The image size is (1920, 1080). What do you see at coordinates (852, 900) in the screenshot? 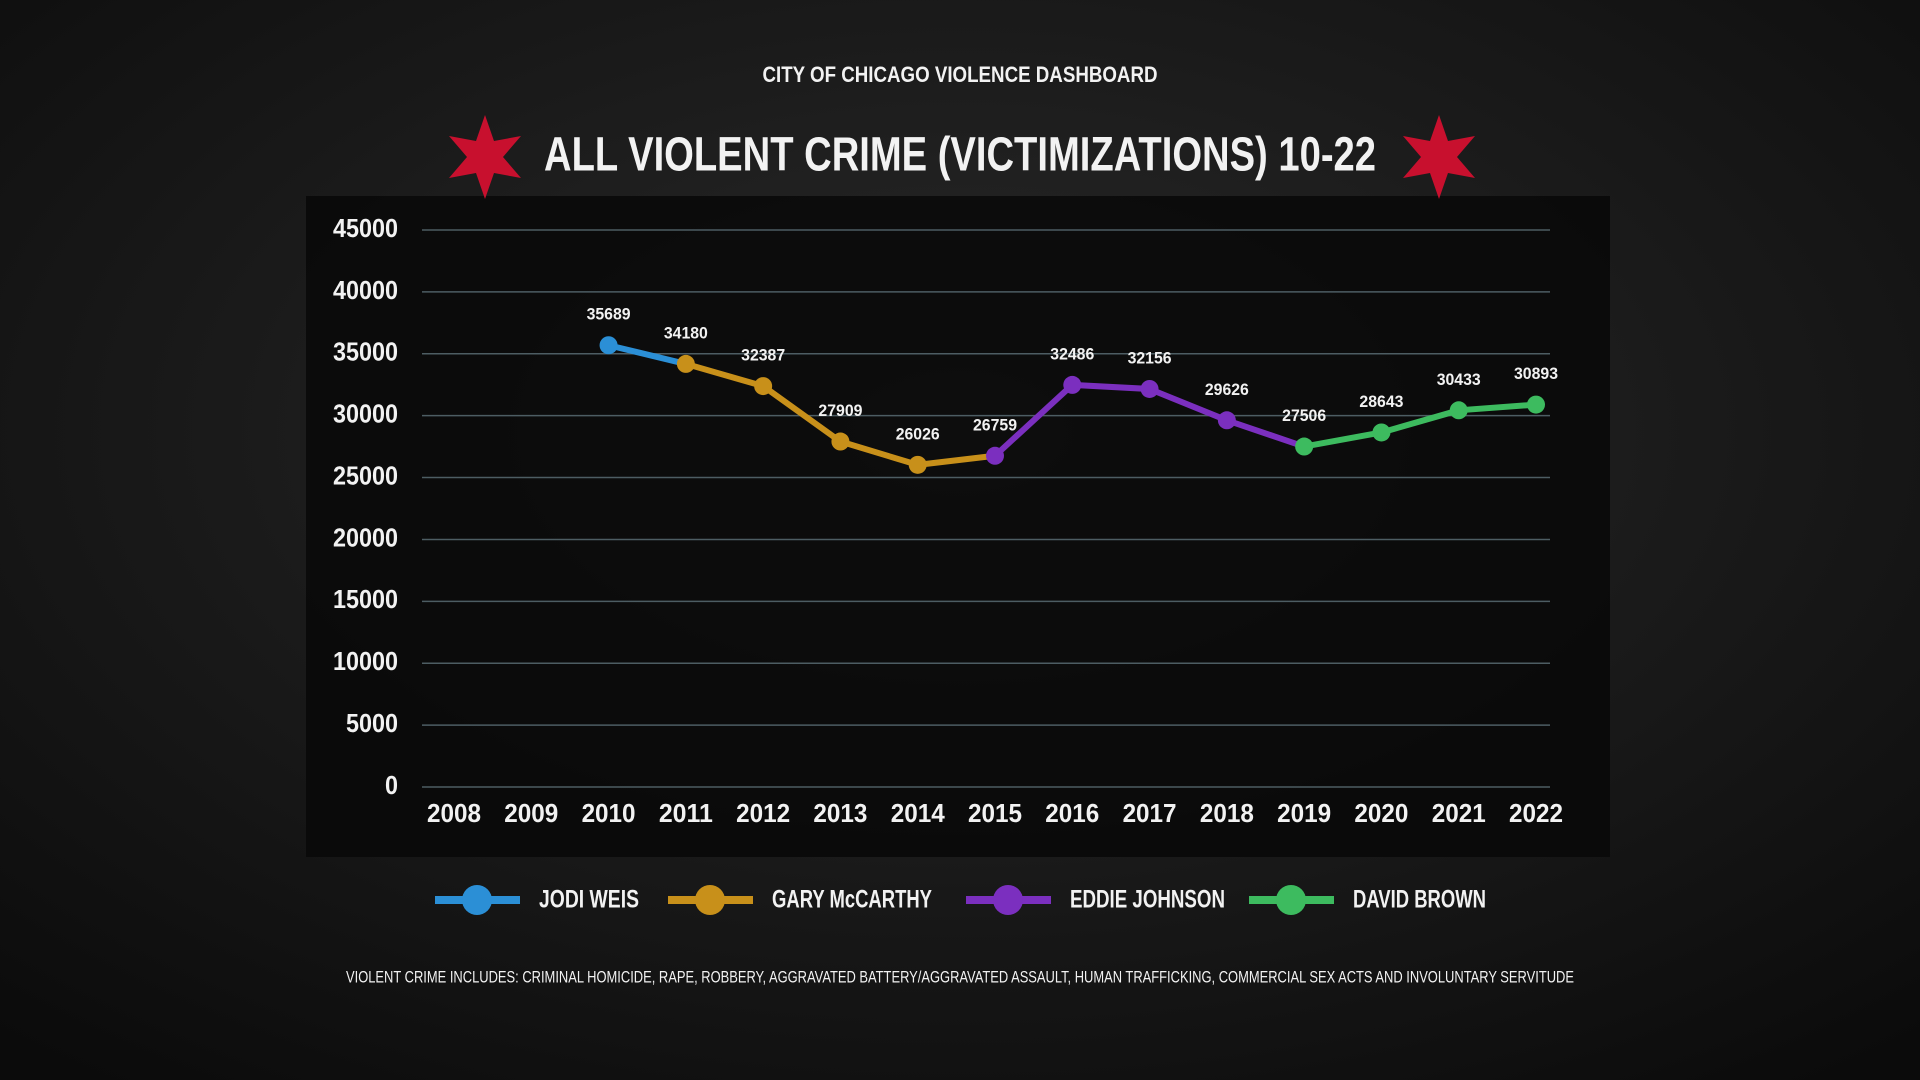
I see `legend-label: GARY McCARTHY` at bounding box center [852, 900].